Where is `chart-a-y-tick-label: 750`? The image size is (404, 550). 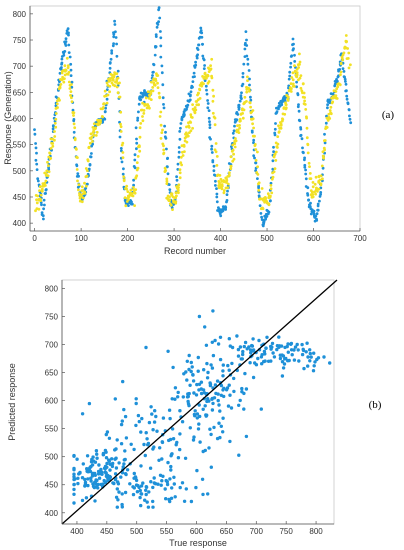 chart-a-y-tick-label: 750 is located at coordinates (20, 40).